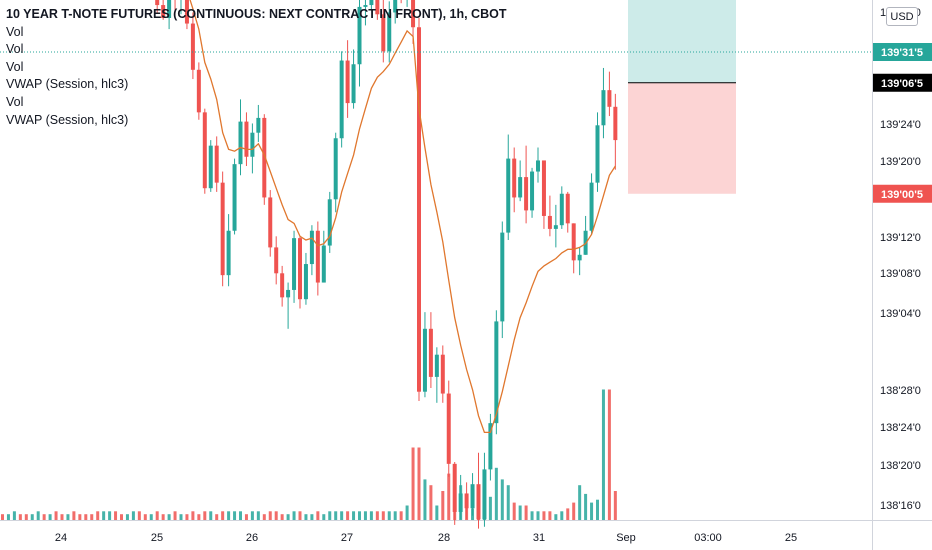 This screenshot has width=932, height=550. What do you see at coordinates (15, 101) in the screenshot?
I see `indicator-legend-vol-4: Vol` at bounding box center [15, 101].